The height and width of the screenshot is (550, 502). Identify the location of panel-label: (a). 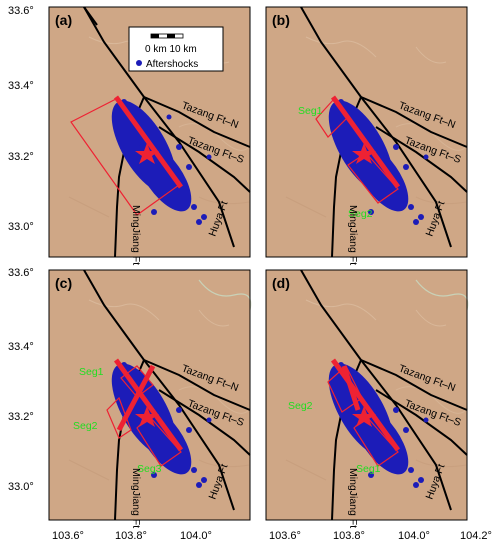
(63, 20).